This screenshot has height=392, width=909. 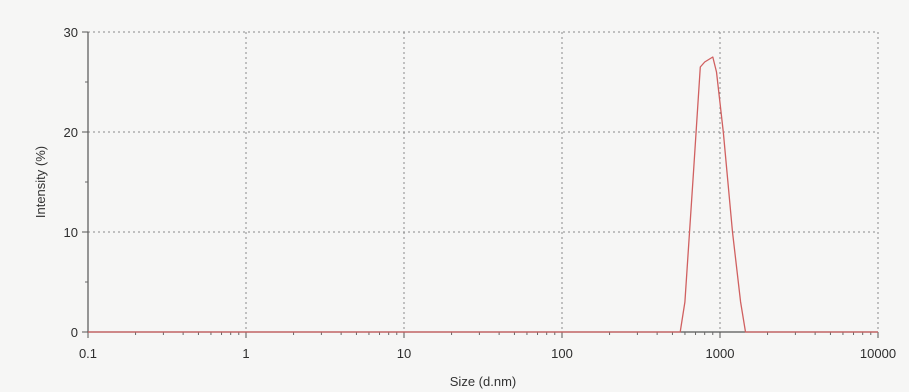 What do you see at coordinates (404, 353) in the screenshot?
I see `x-tick-label: 10` at bounding box center [404, 353].